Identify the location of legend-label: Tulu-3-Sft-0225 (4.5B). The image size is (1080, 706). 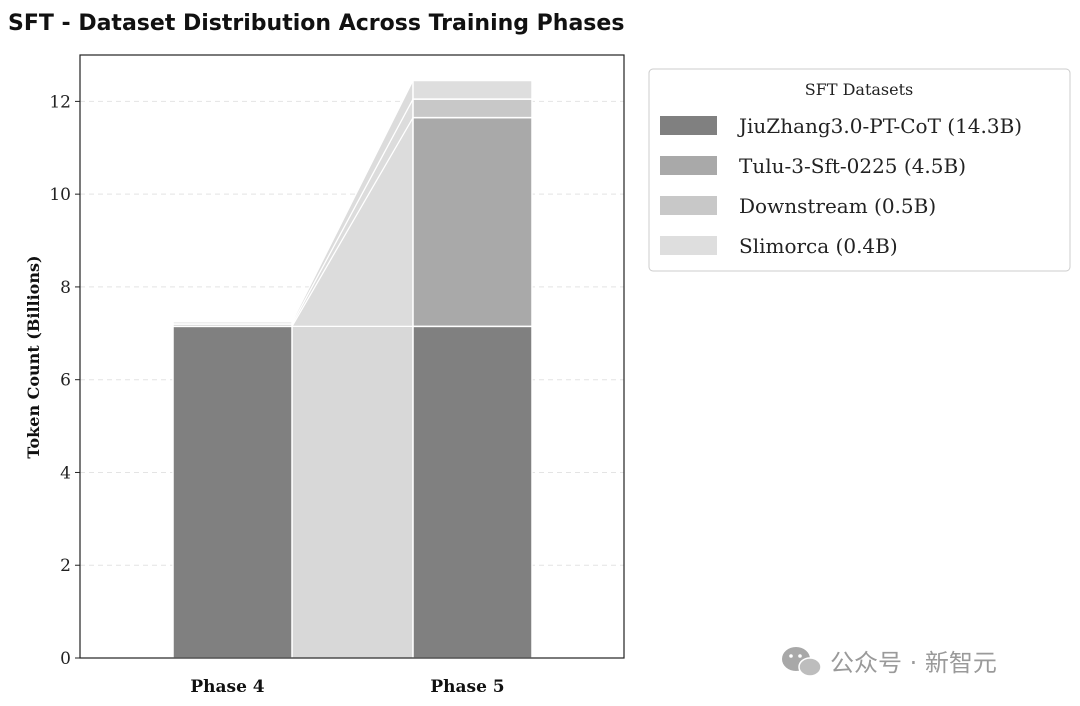
(852, 166).